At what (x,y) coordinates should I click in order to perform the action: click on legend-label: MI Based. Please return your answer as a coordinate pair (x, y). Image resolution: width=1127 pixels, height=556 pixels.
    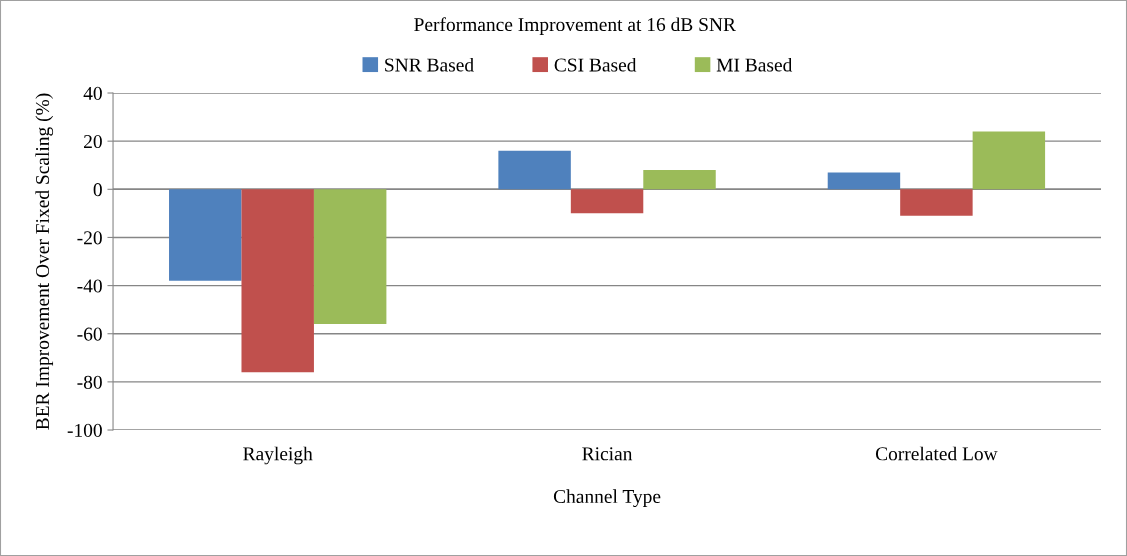
    Looking at the image, I should click on (754, 64).